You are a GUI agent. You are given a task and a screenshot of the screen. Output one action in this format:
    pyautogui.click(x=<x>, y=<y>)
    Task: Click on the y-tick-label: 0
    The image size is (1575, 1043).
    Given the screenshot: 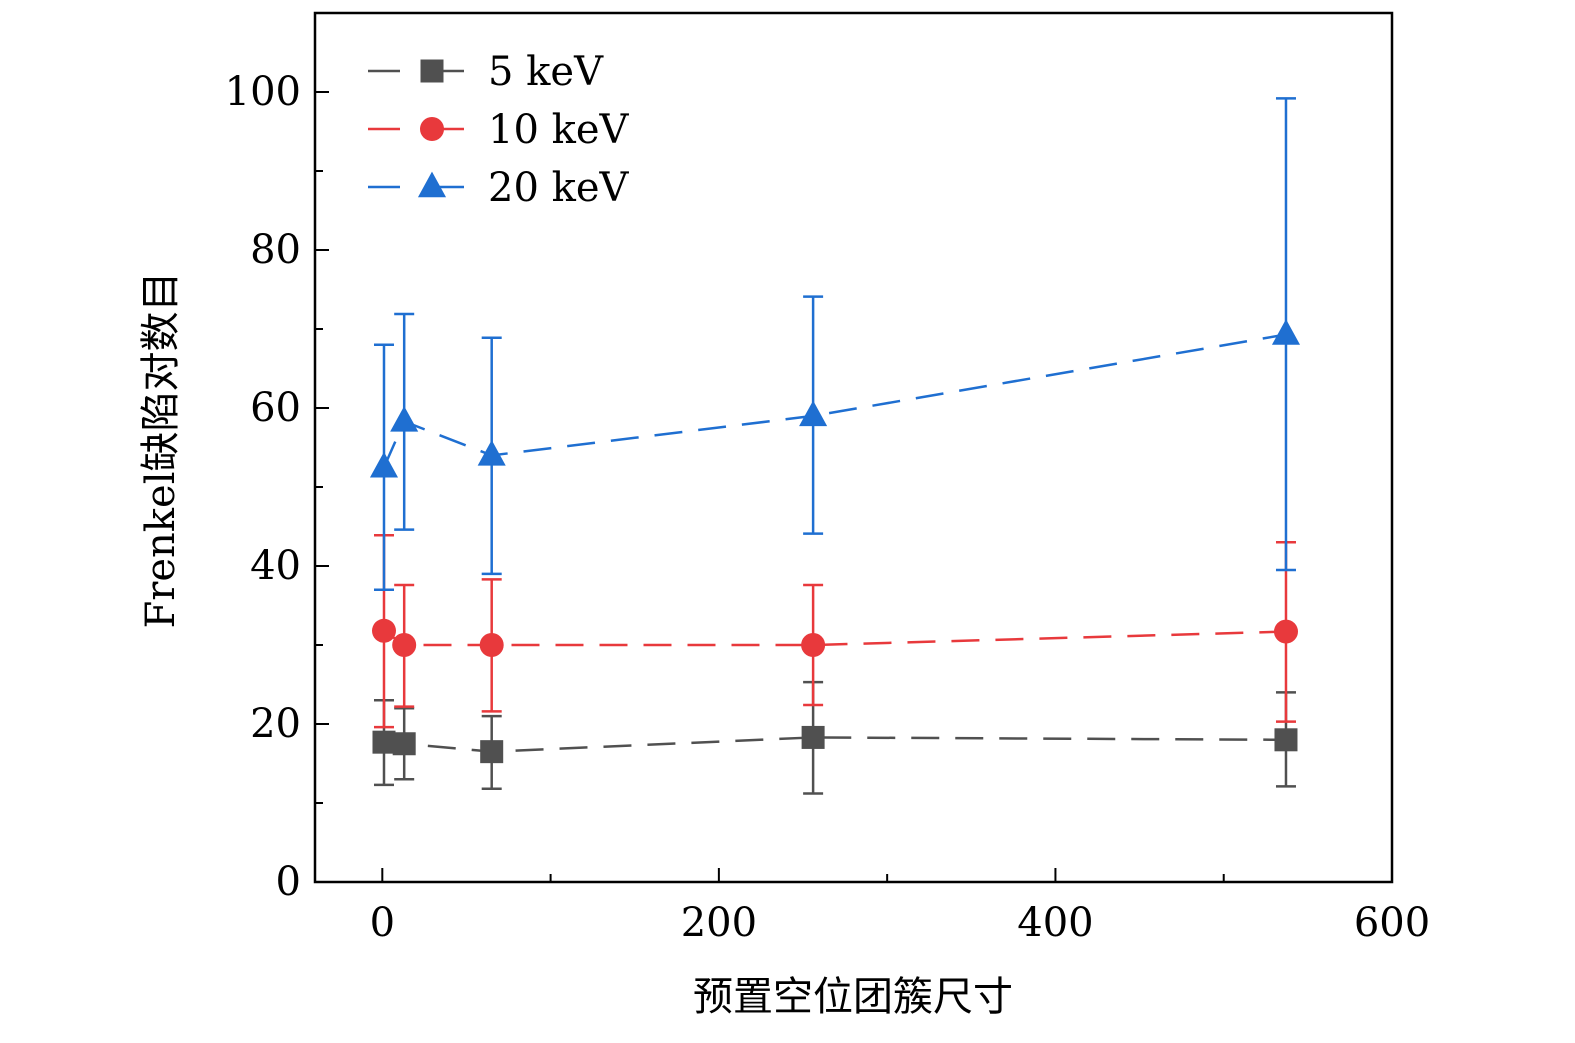 What is the action you would take?
    pyautogui.click(x=288, y=882)
    